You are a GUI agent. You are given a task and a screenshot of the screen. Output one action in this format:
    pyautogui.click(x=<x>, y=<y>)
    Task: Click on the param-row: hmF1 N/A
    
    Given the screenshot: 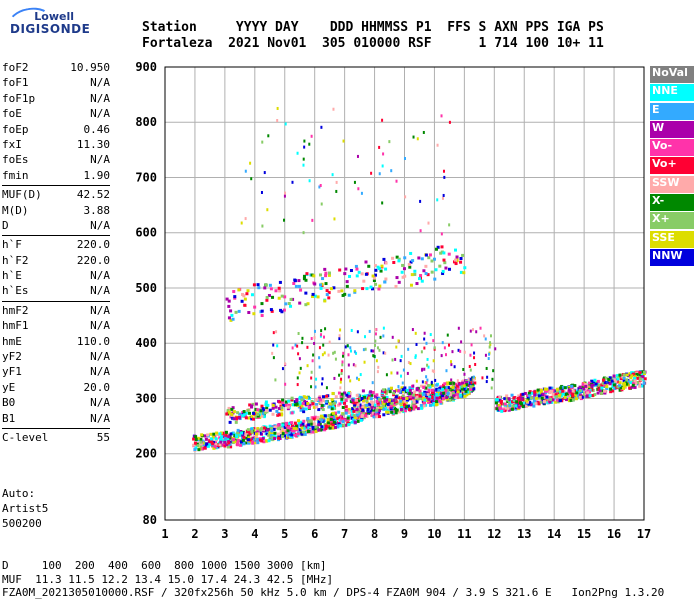 What is the action you would take?
    pyautogui.click(x=56, y=325)
    